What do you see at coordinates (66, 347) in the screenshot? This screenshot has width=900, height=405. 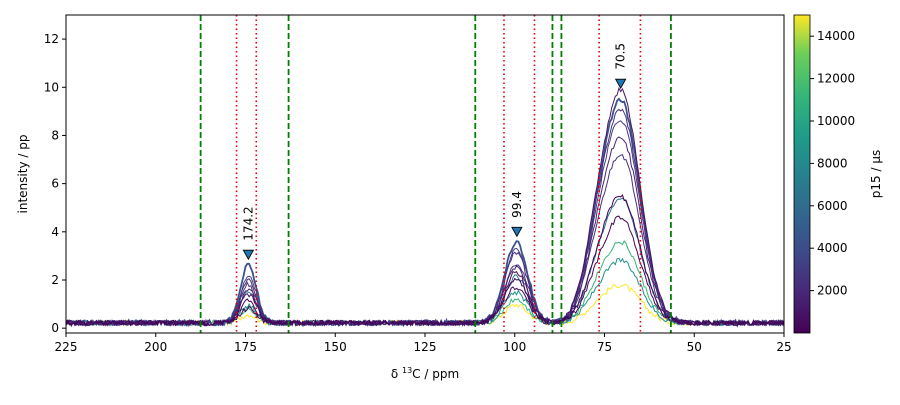 I see `x-tick-label: 225` at bounding box center [66, 347].